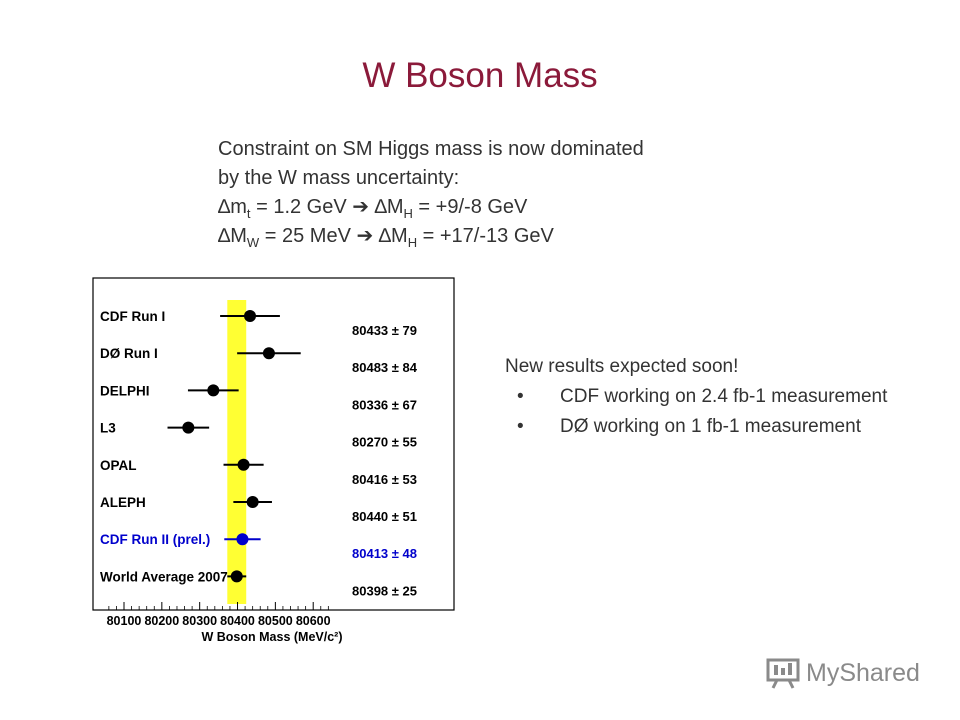 This screenshot has height=720, width=960. Describe the element at coordinates (164, 576) in the screenshot. I see `measurement-label: World Average 2007` at that location.